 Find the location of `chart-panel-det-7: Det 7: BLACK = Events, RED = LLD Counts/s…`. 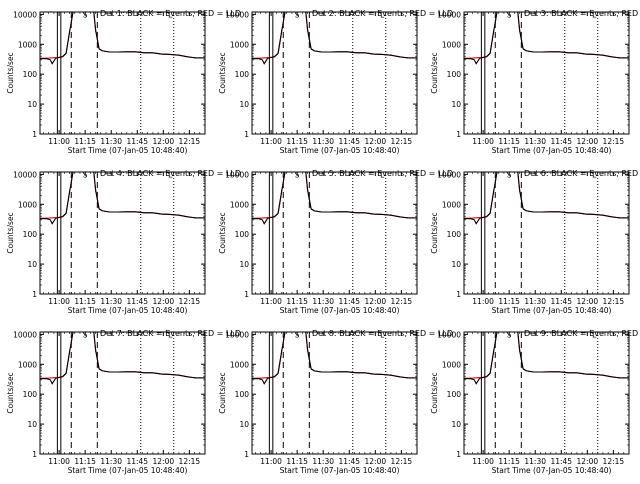

chart-panel-det-7: Det 7: BLACK = Events, RED = LLD Counts/s… is located at coordinates (123, 402).